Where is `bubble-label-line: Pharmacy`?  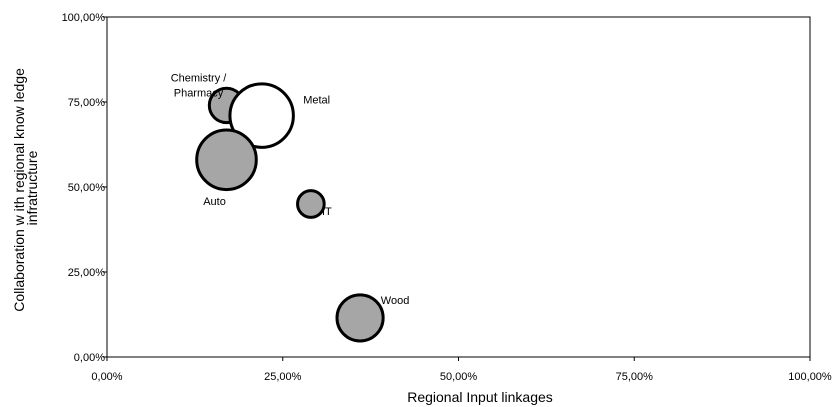 bubble-label-line: Pharmacy is located at coordinates (199, 93).